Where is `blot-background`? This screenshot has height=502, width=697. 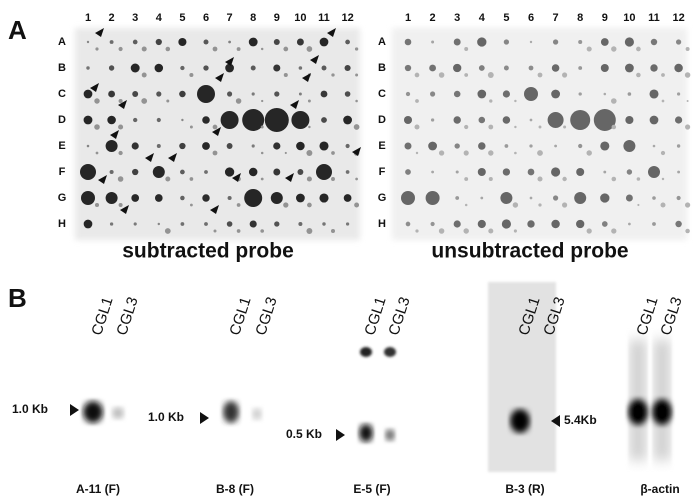 blot-background is located at coordinates (522, 377).